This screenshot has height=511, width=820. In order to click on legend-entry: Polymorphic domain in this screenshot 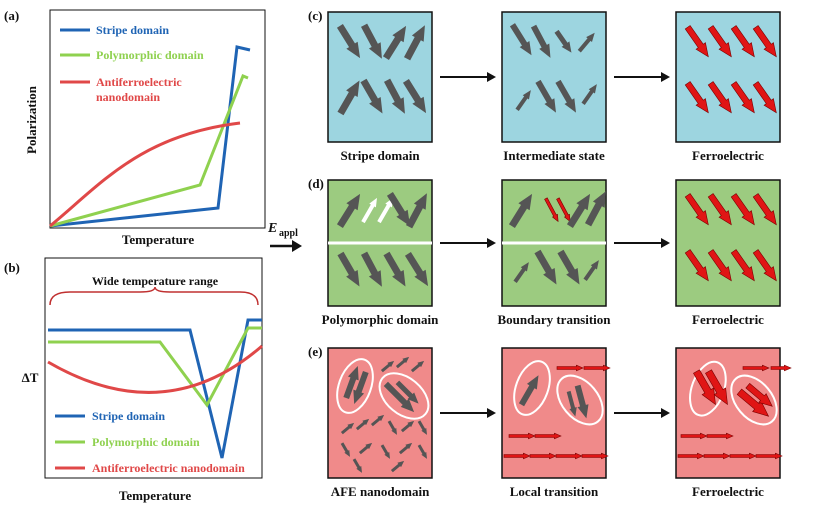, I will do `click(146, 442)`.